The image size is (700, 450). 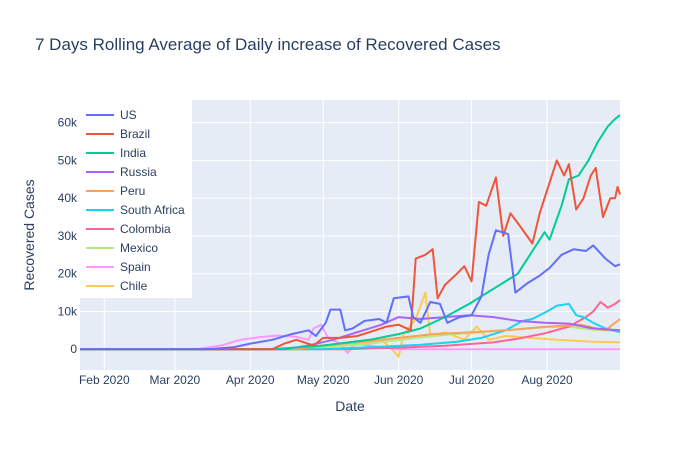 I want to click on x-tick-label: Jun 2020, so click(x=399, y=380).